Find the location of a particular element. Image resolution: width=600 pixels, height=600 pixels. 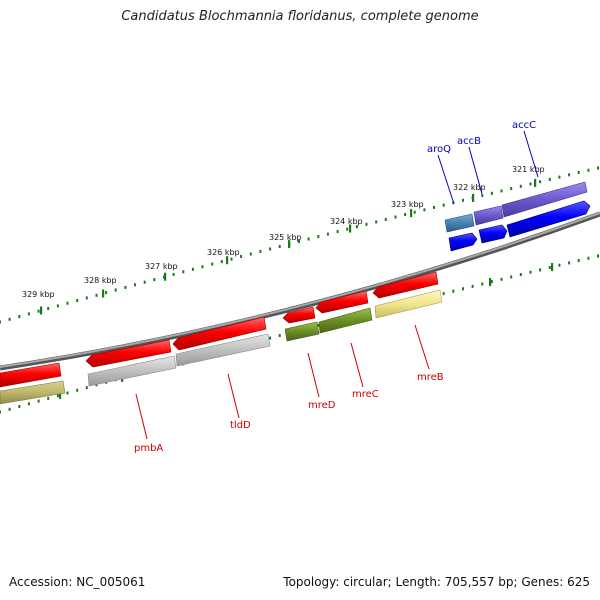

gene-label-mreB: mreB is located at coordinates (430, 377).